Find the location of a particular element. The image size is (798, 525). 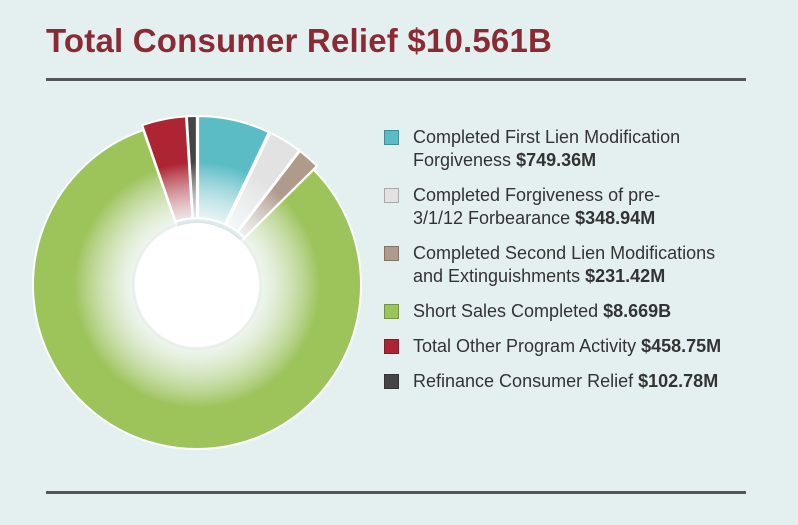

legend-label: Short Sales Completed is located at coordinates (506, 311).